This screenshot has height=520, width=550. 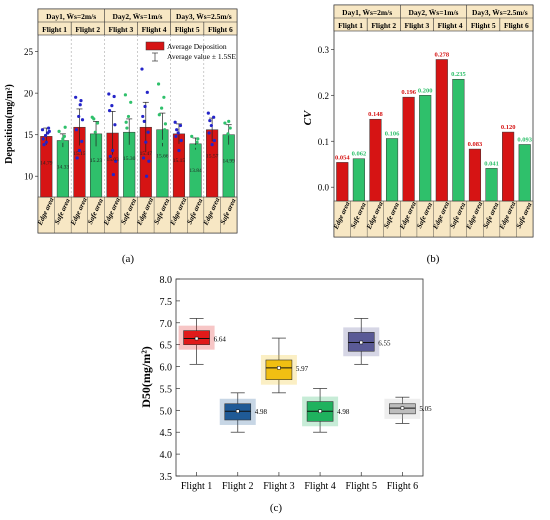 I want to click on y-tick-label: 8.0, so click(x=166, y=280).